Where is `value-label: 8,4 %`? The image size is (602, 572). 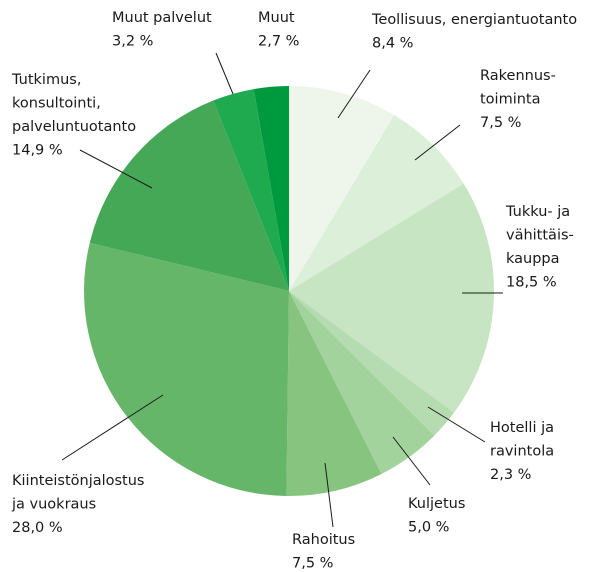
value-label: 8,4 % is located at coordinates (392, 44).